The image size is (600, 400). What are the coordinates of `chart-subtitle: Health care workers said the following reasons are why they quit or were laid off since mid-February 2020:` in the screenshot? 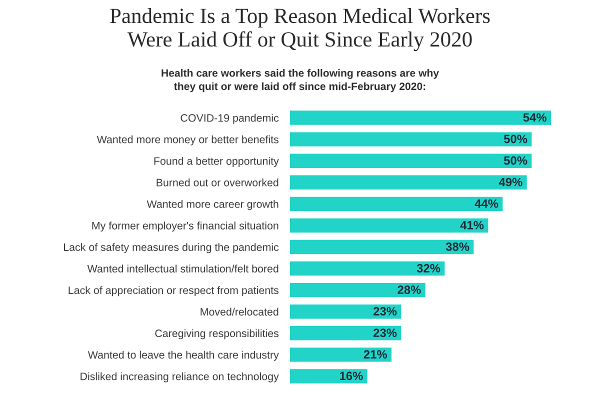 It's located at (300, 80).